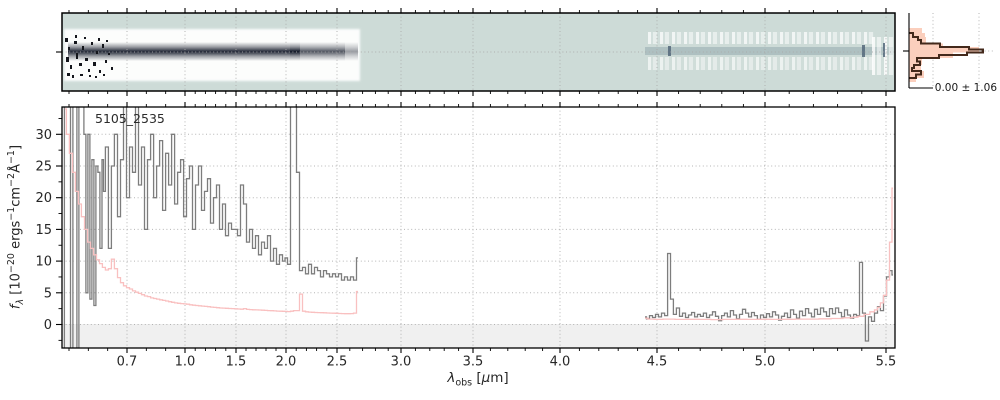  What do you see at coordinates (43, 262) in the screenshot?
I see `y-tick-label: 10` at bounding box center [43, 262].